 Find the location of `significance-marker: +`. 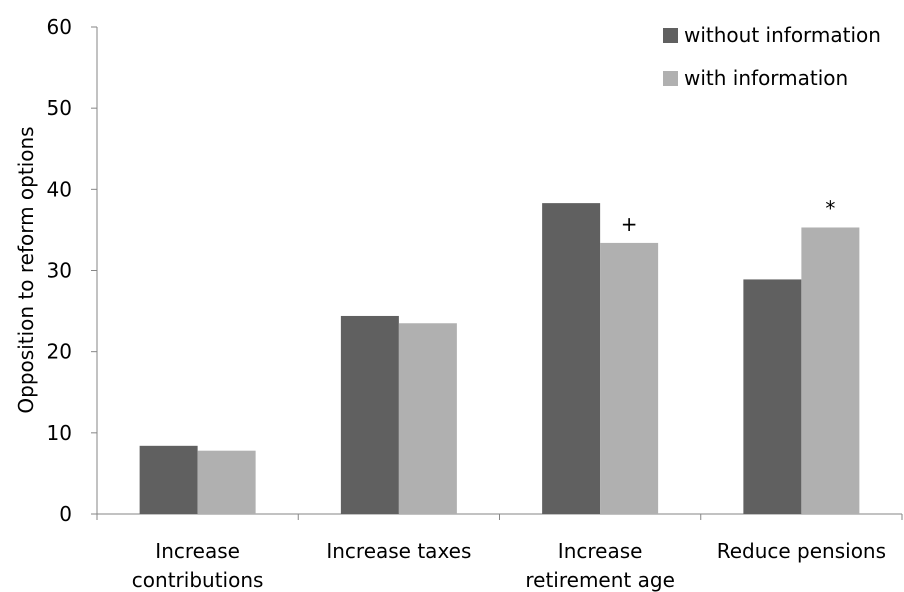

significance-marker: + is located at coordinates (629, 224).